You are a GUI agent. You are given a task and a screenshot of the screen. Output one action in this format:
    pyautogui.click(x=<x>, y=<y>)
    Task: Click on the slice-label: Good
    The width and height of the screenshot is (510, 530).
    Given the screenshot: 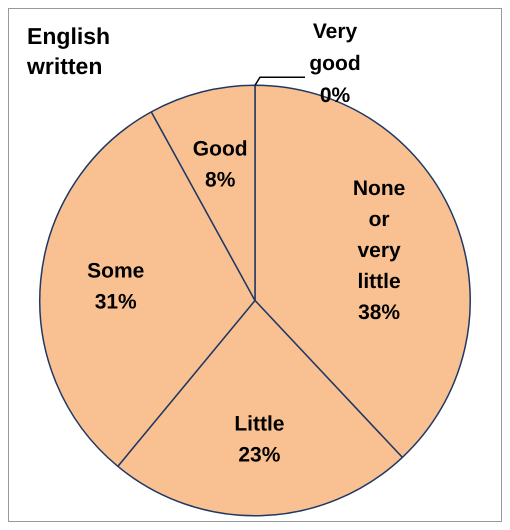 What is the action you would take?
    pyautogui.click(x=220, y=148)
    